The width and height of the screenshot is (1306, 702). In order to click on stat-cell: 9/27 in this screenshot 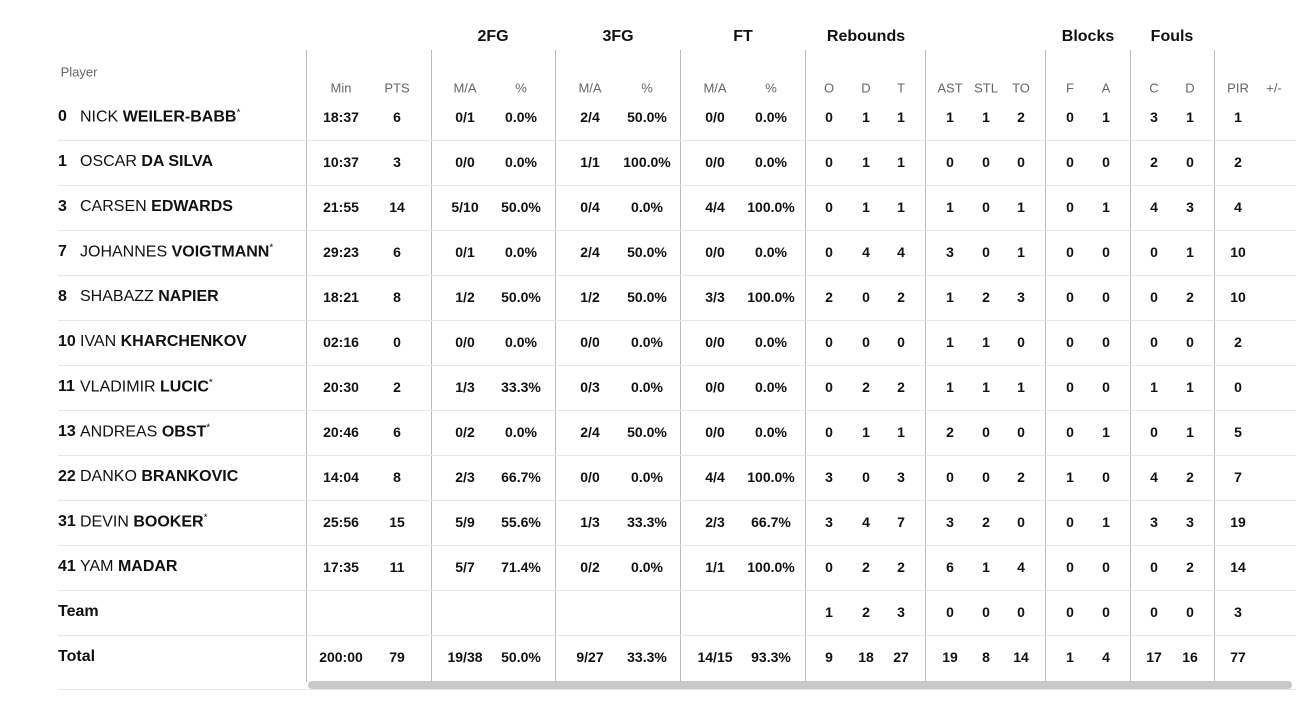, I will do `click(590, 657)`.